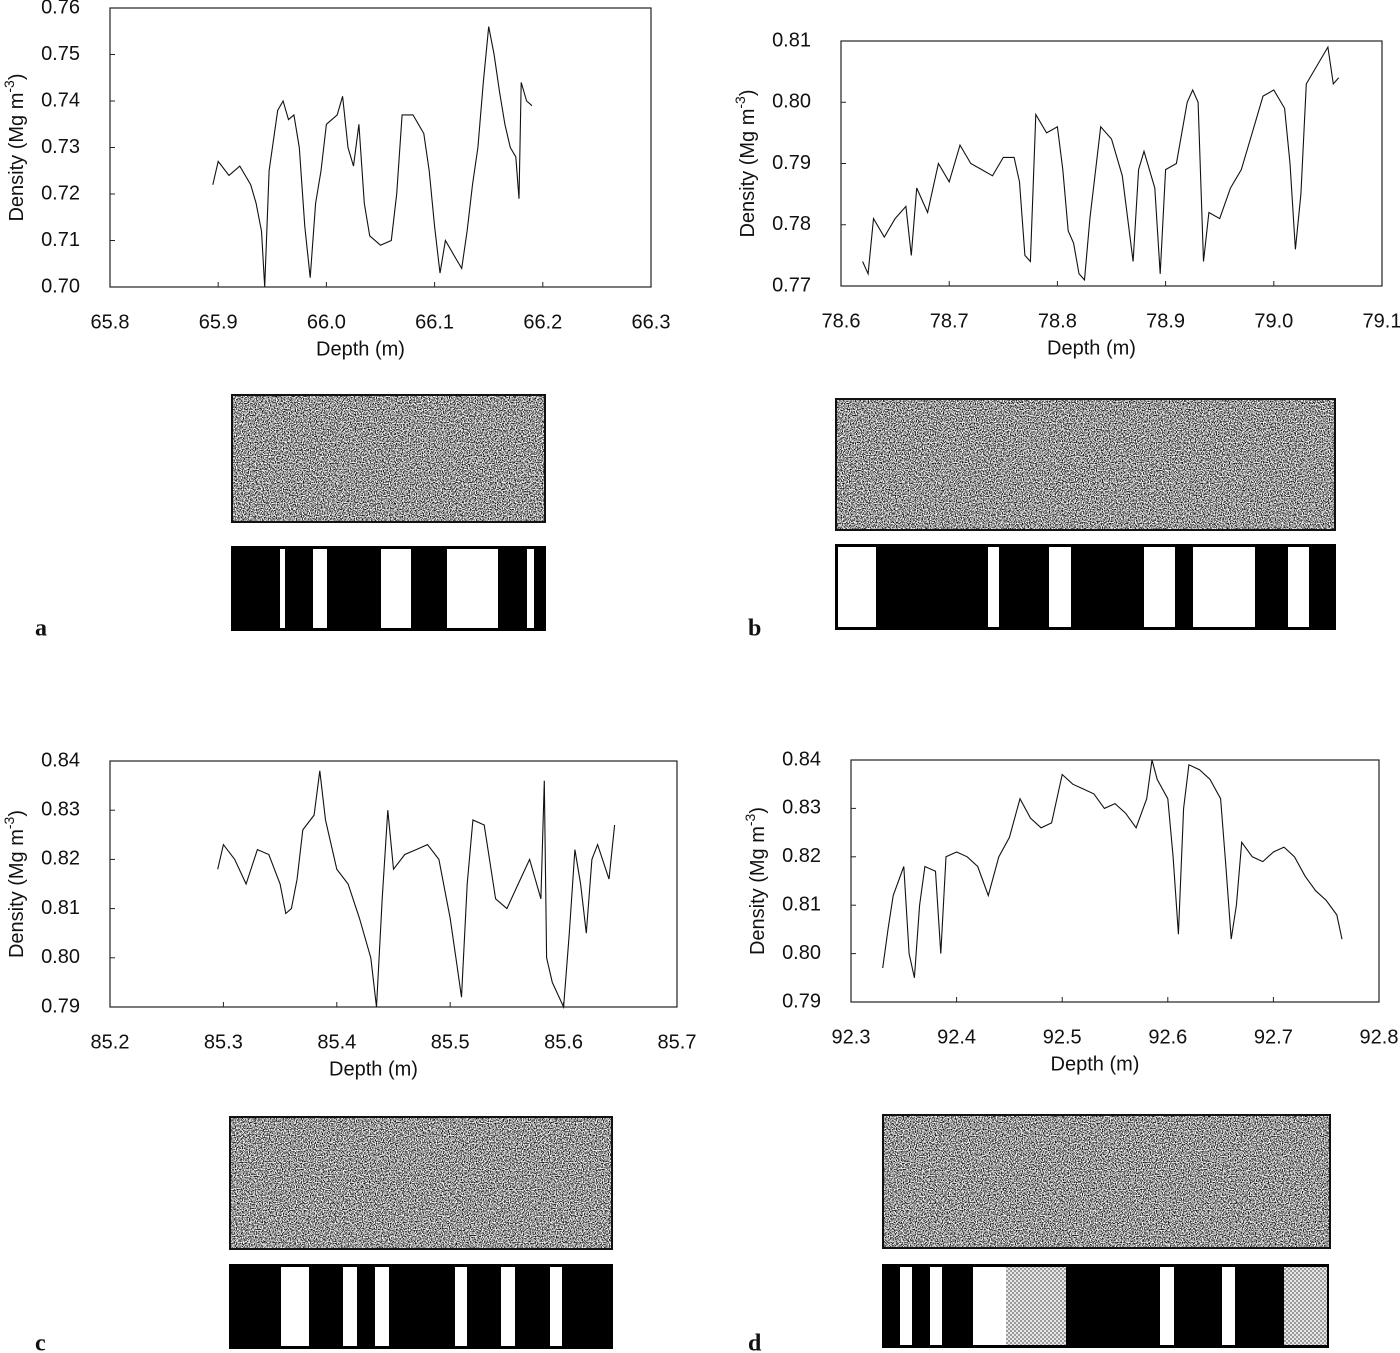 The height and width of the screenshot is (1353, 1400). What do you see at coordinates (223, 1042) in the screenshot?
I see `x-tick-label: 85.3` at bounding box center [223, 1042].